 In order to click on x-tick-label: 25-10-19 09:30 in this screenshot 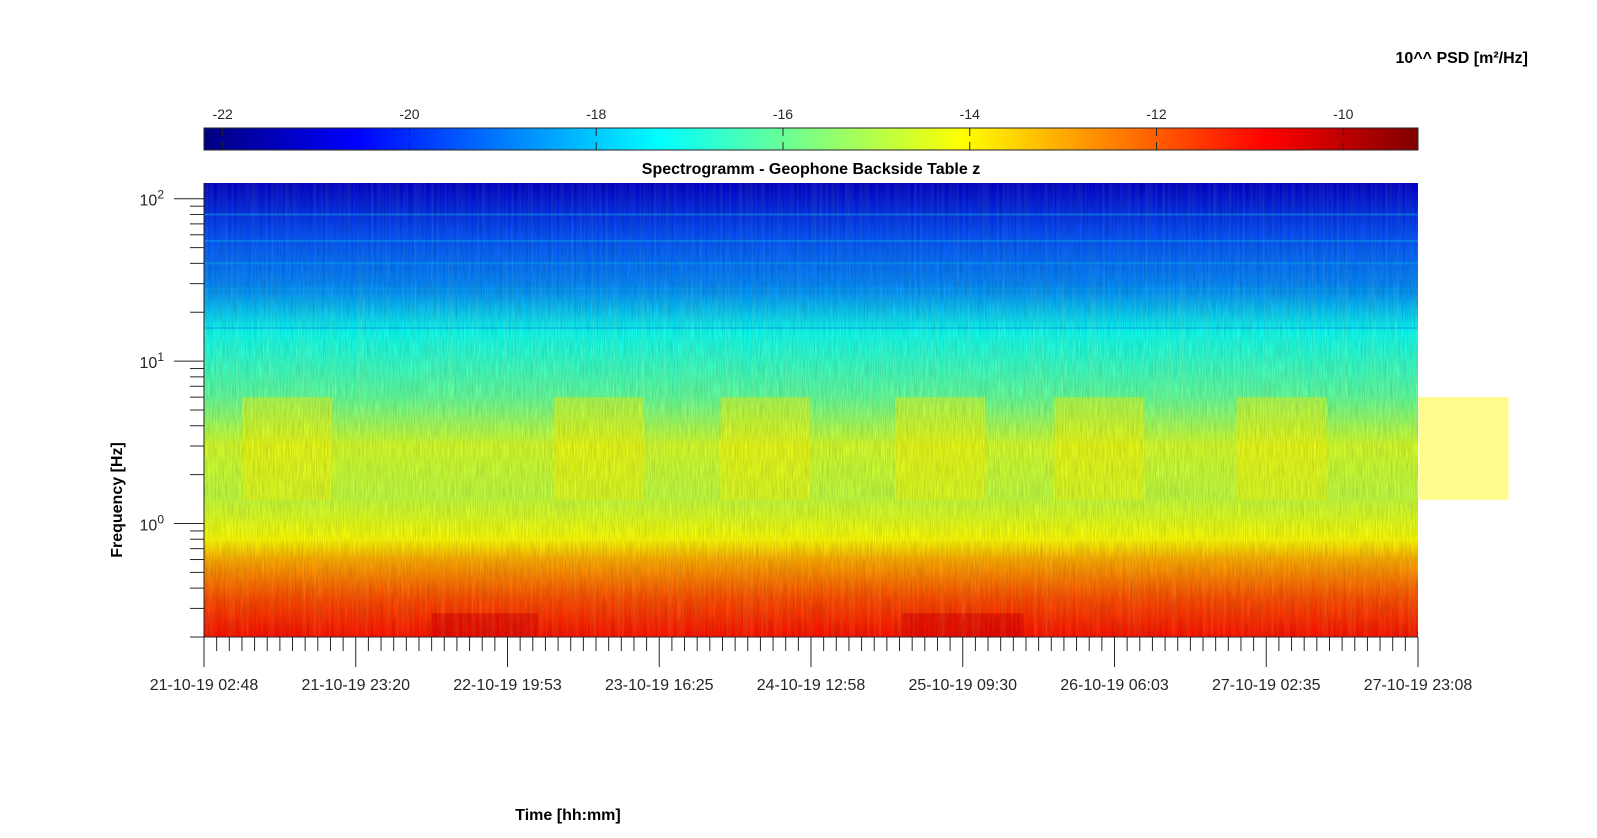, I will do `click(962, 685)`.